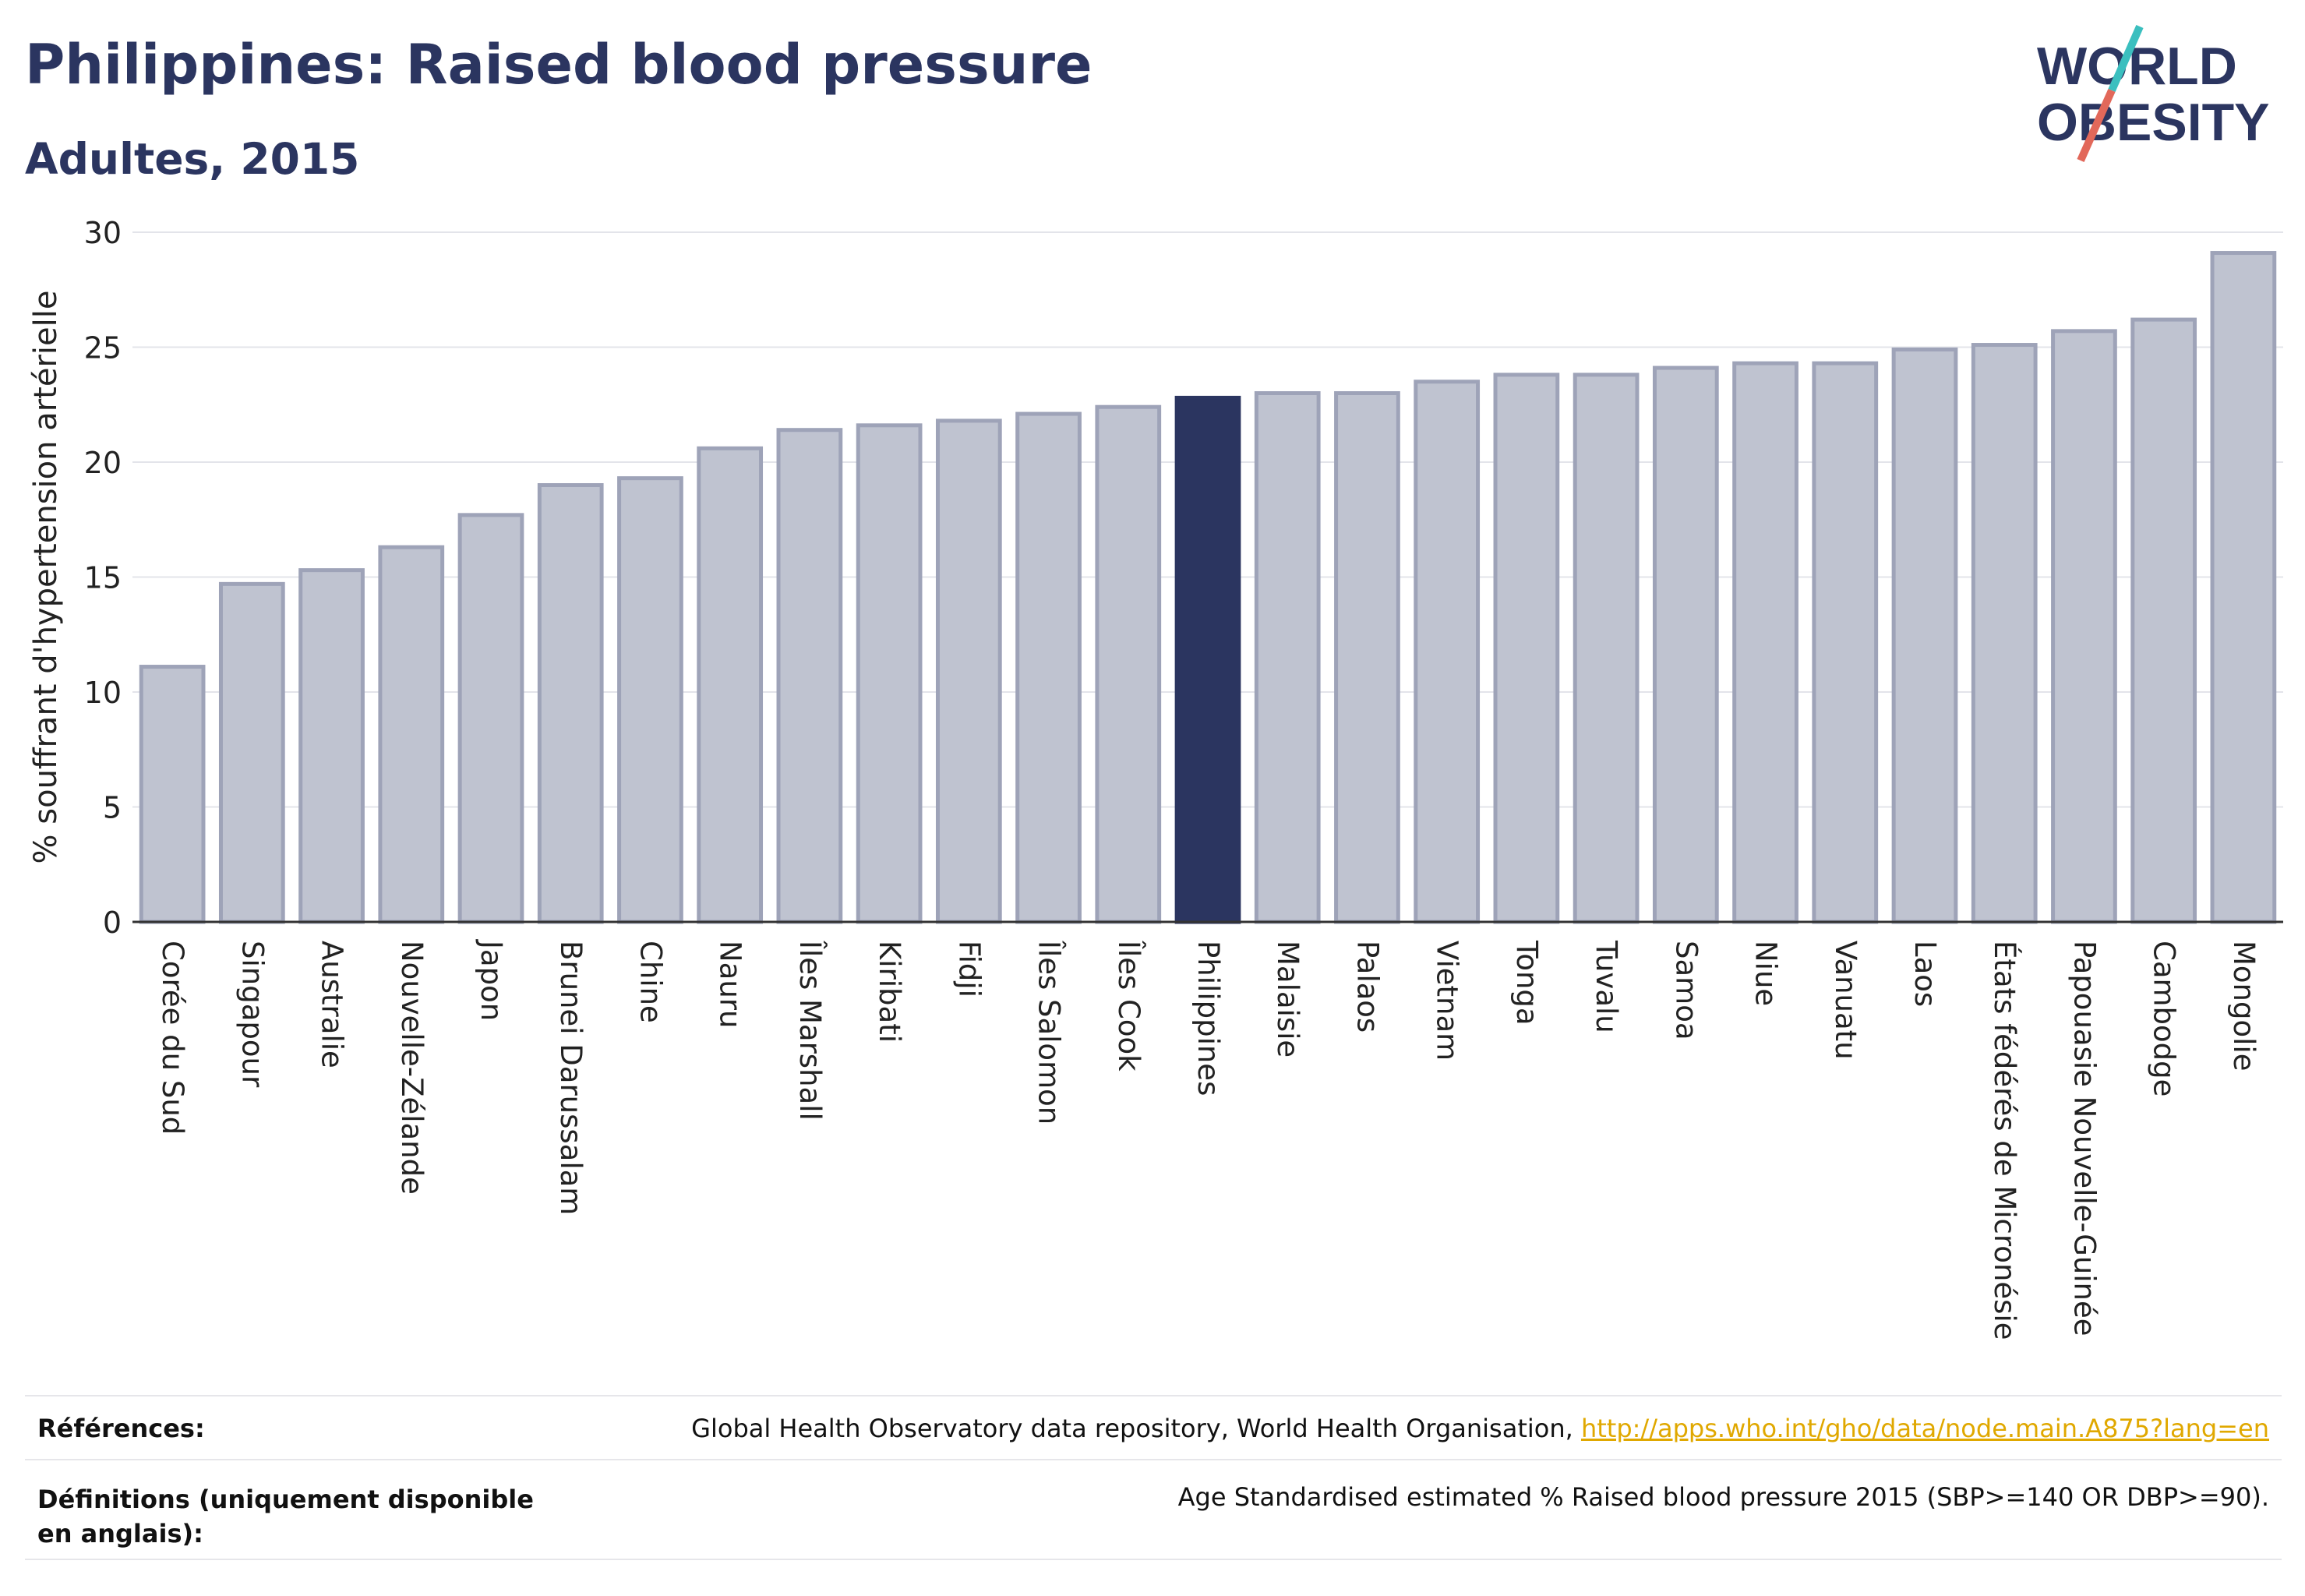 The image size is (2305, 1596). Describe the element at coordinates (2096, 125) in the screenshot. I see `logo-slash-red` at that location.